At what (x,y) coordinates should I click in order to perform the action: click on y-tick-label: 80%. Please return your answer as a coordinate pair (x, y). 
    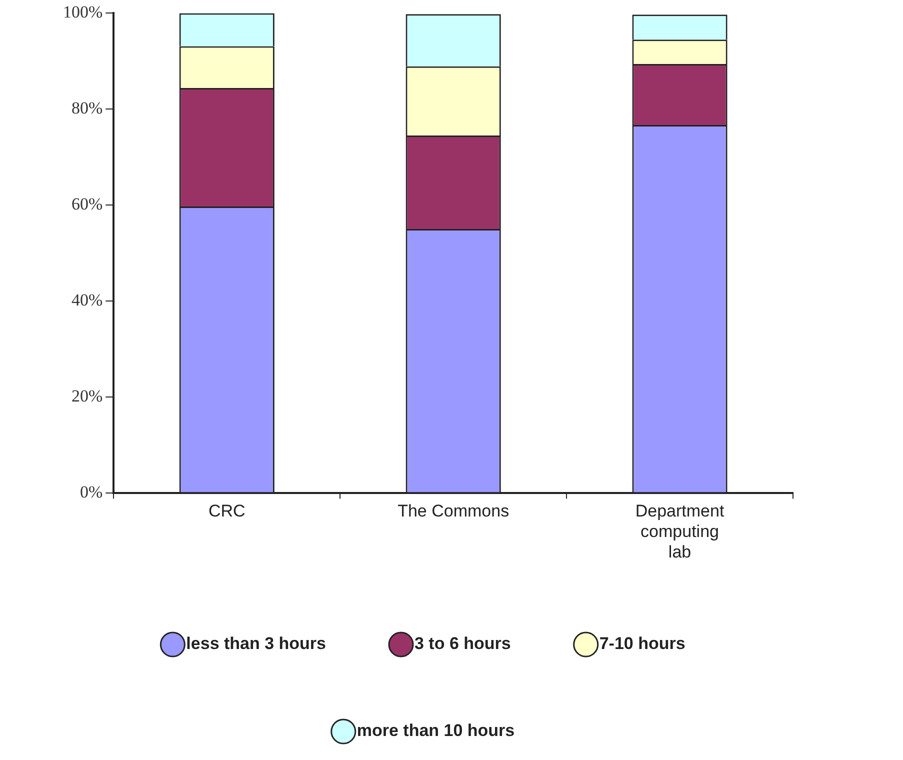
    Looking at the image, I should click on (87, 108).